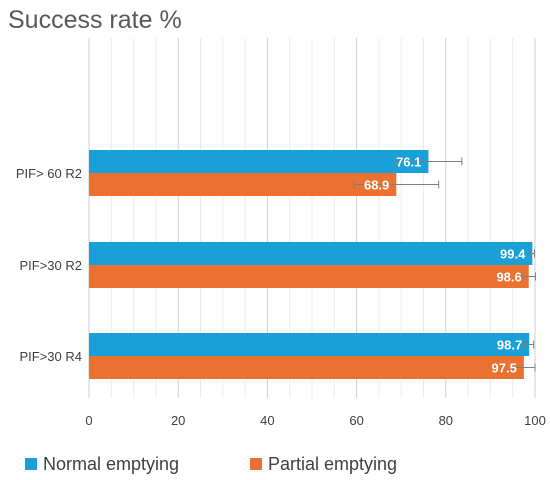 The width and height of the screenshot is (550, 480). I want to click on chart-title: Success rate %, so click(95, 20).